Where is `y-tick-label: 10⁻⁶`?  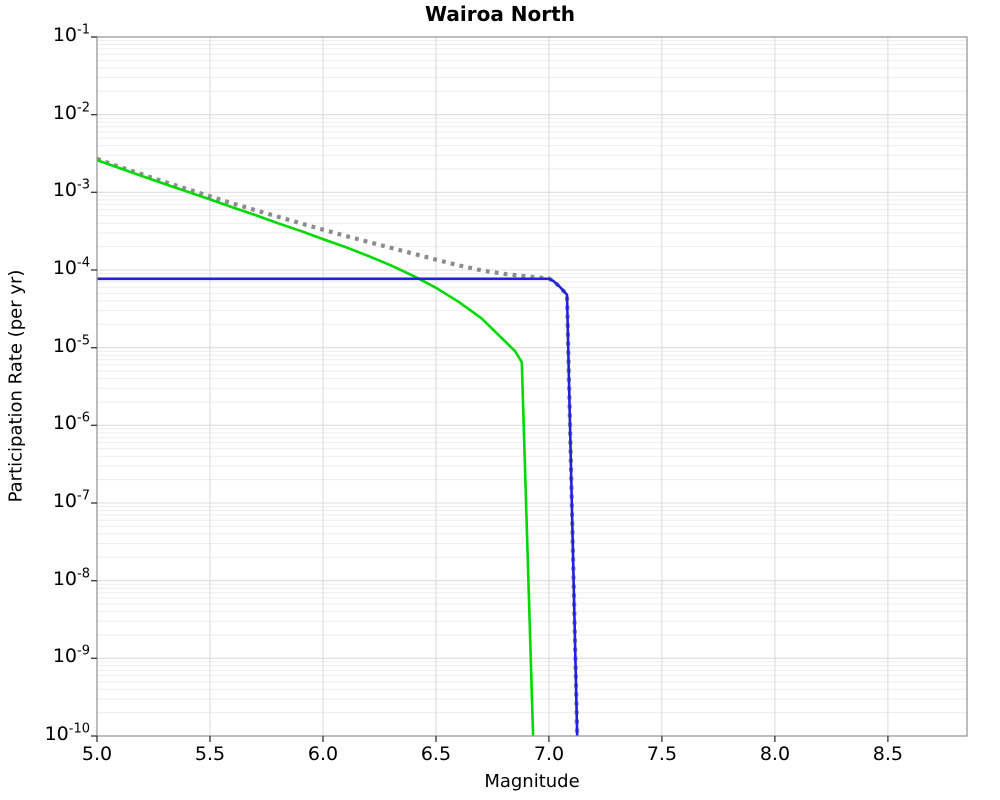 y-tick-label: 10⁻⁶ is located at coordinates (71, 423).